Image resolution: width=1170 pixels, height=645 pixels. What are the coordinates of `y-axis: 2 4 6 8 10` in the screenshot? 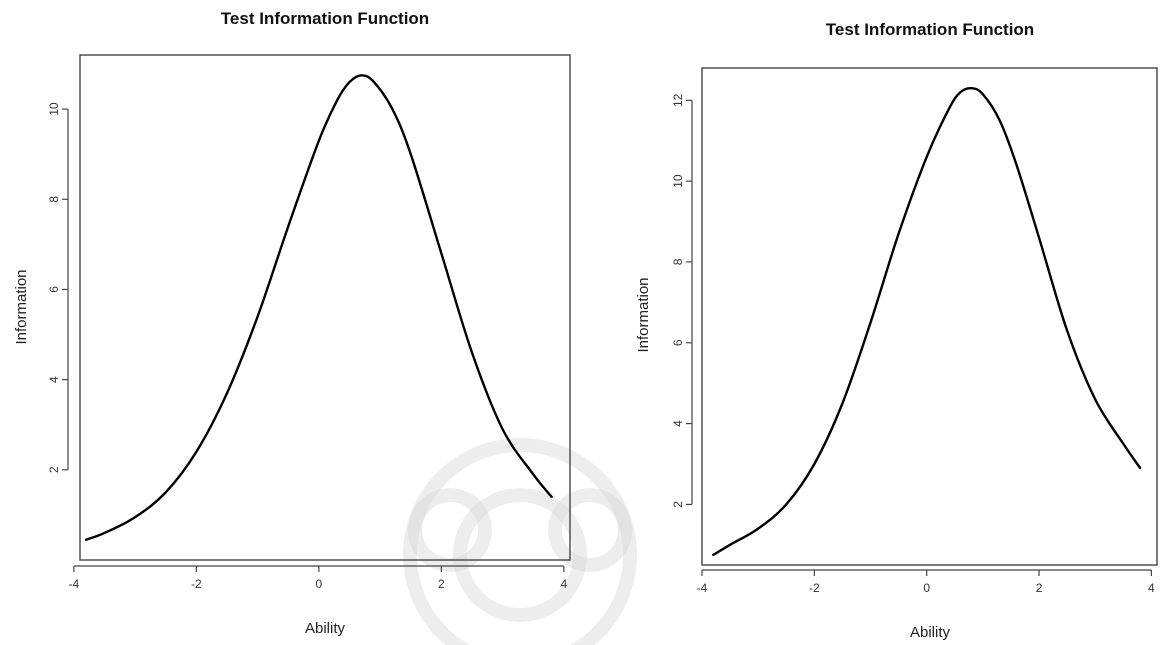 It's located at (58, 287).